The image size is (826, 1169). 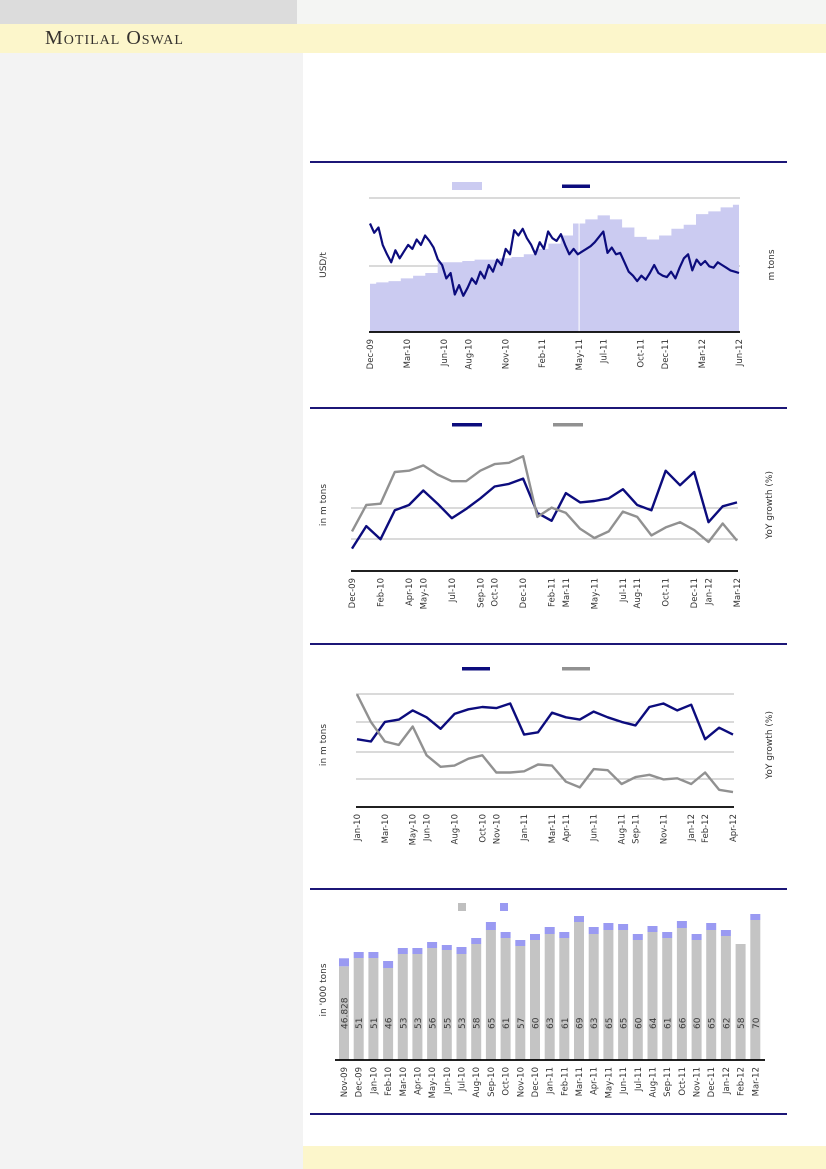 What do you see at coordinates (683, 1023) in the screenshot?
I see `bar-value-label: 66` at bounding box center [683, 1023].